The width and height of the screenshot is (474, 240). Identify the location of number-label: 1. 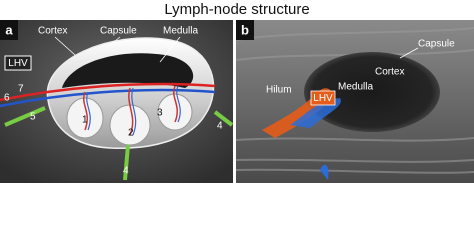
(85, 120).